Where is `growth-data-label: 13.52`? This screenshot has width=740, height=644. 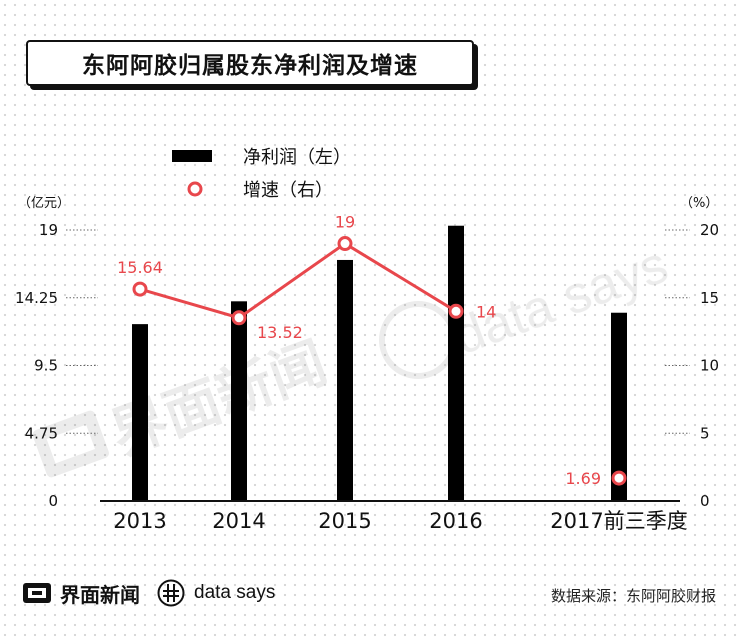
growth-data-label: 13.52 is located at coordinates (280, 332).